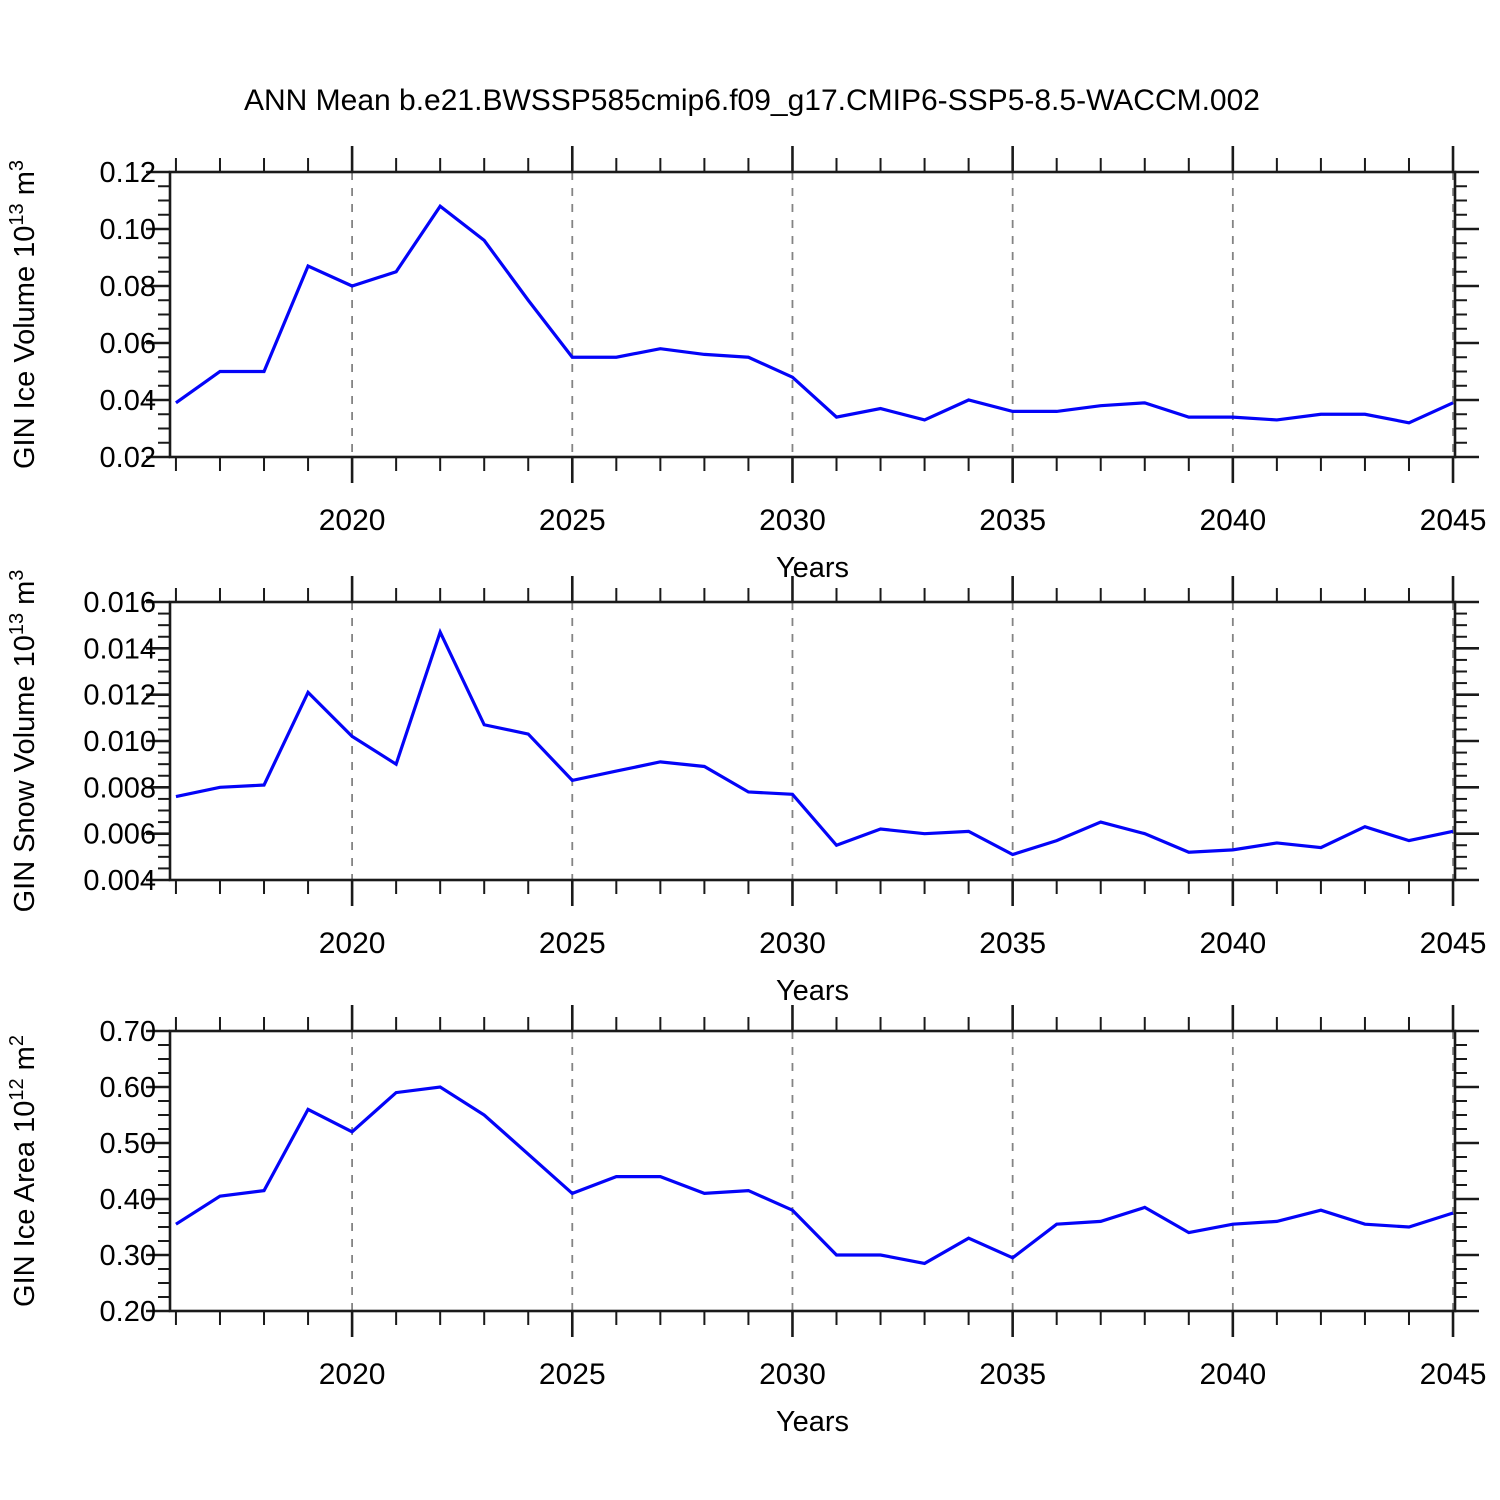  I want to click on y-tick-labels: 0.004 0.006 0.008 0.010 0.012 0.014 0.016, so click(119, 742).